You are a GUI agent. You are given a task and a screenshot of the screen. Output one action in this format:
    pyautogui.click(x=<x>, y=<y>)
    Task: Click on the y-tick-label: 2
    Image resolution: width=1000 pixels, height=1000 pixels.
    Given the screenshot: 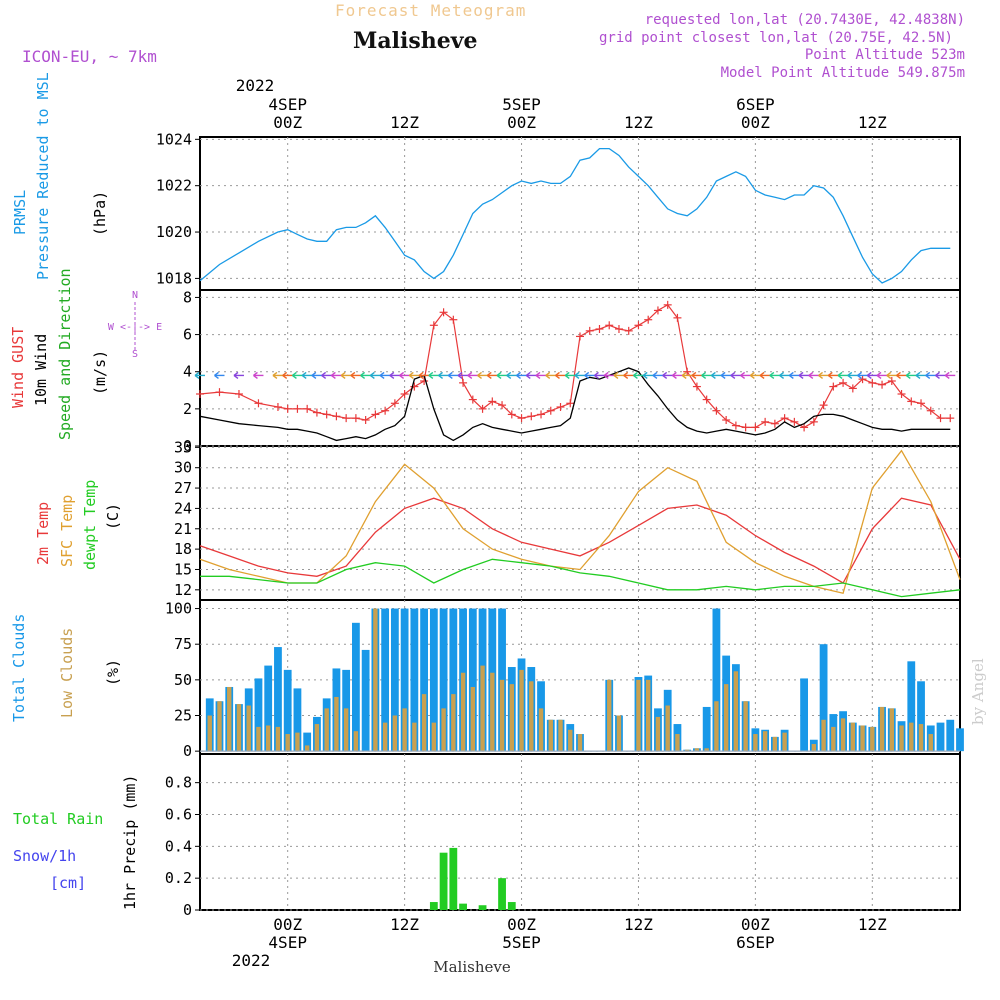 What is the action you would take?
    pyautogui.click(x=187, y=409)
    